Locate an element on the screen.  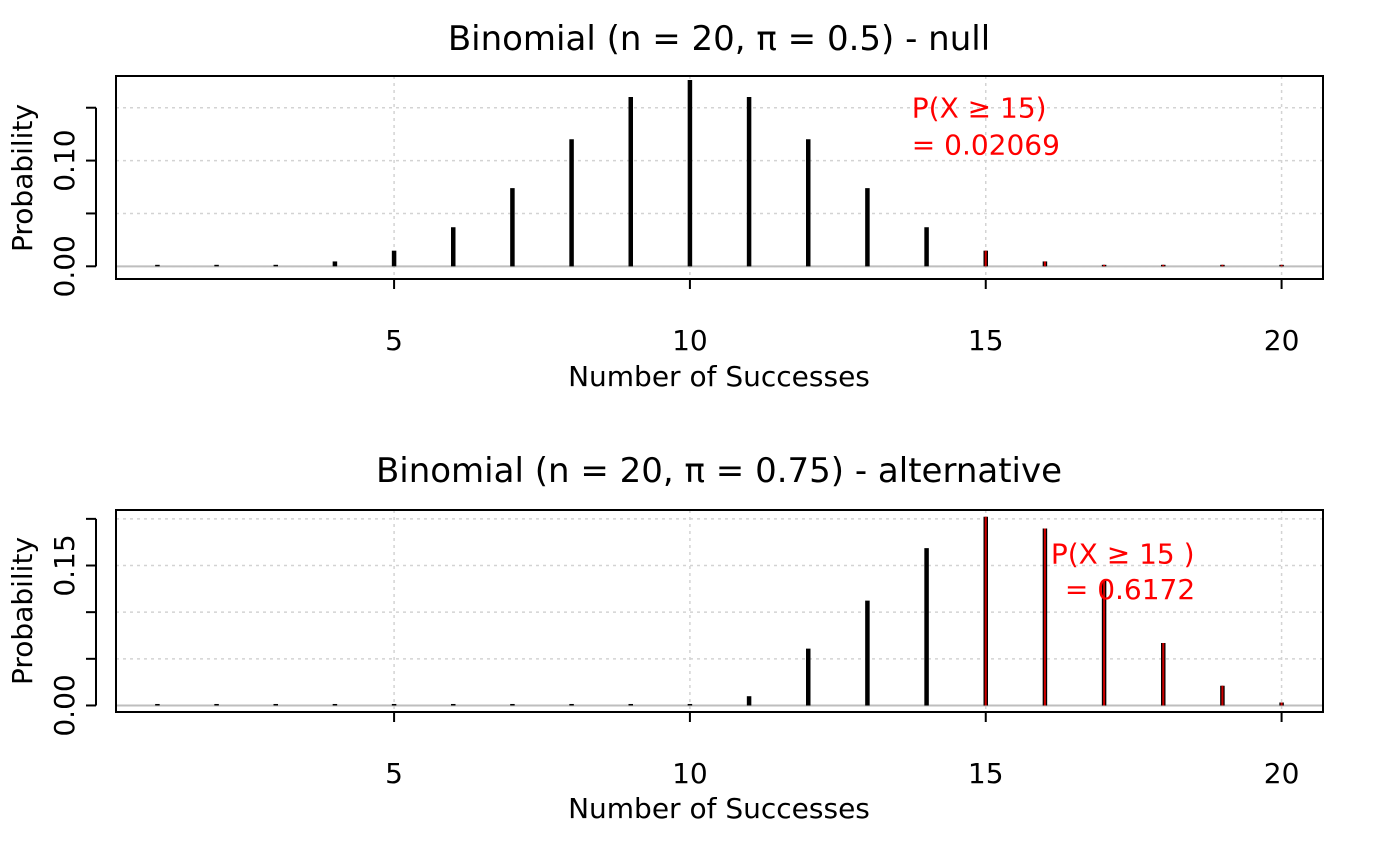
tail-probability-label: P(X ≥ 15 ) is located at coordinates (1123, 553).